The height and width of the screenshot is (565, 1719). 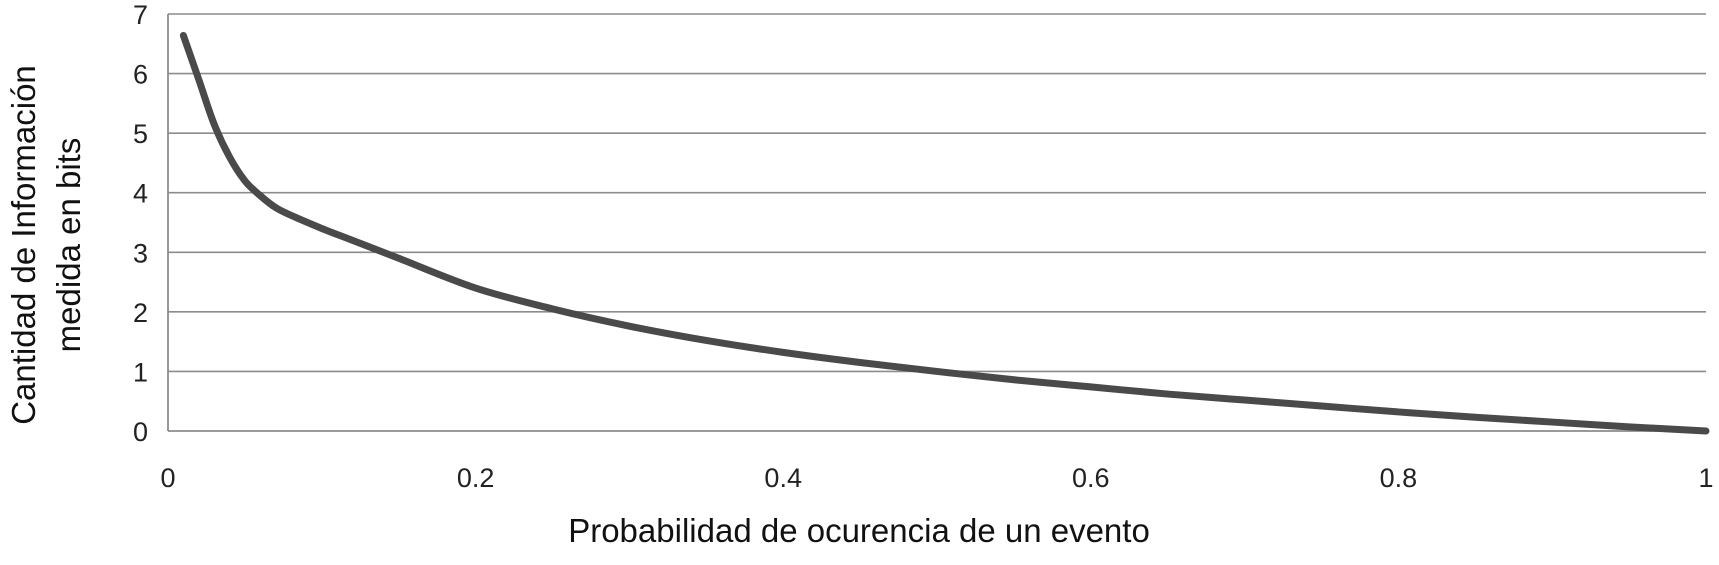 I want to click on y-tick-label-7: 7, so click(x=140, y=15).